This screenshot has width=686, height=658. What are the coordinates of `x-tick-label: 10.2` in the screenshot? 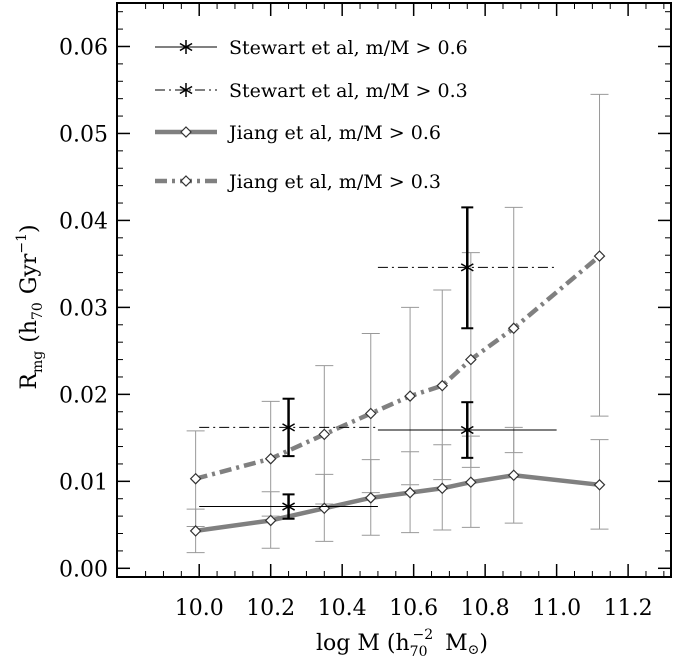 It's located at (270, 608).